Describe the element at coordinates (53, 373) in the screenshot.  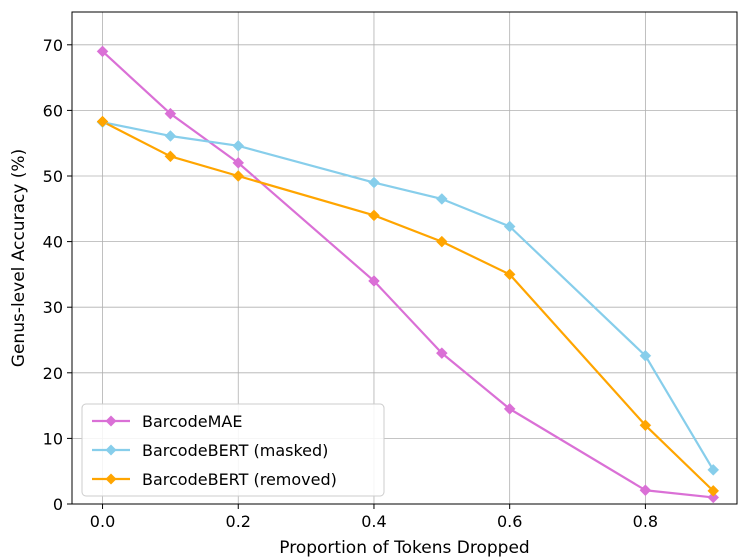
I see `y-tick-label: 20` at that location.